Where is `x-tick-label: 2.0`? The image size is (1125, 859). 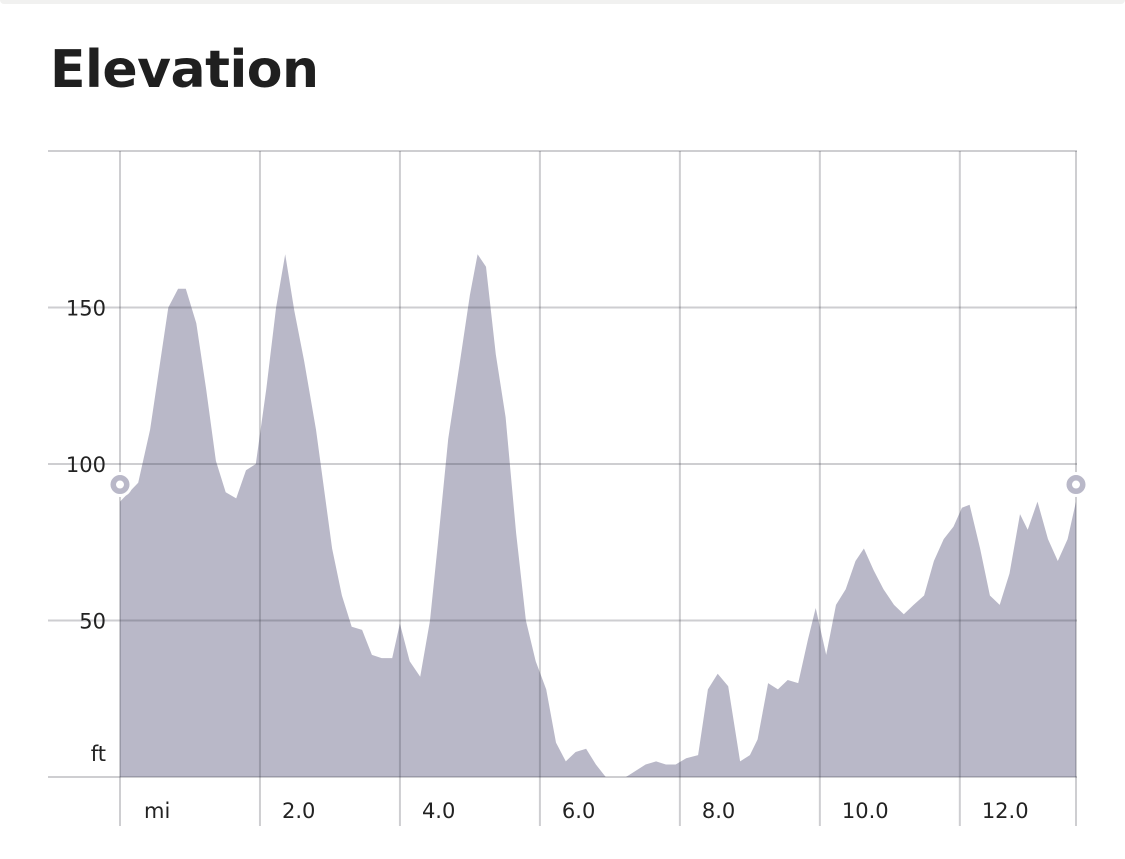 x-tick-label: 2.0 is located at coordinates (298, 811).